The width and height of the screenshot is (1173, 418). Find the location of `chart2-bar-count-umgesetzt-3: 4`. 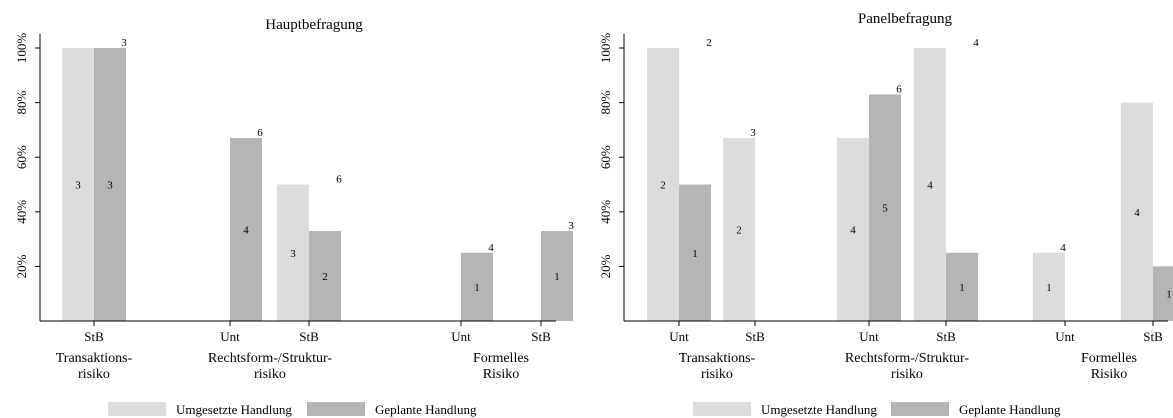

chart2-bar-count-umgesetzt-3: 4 is located at coordinates (930, 186).